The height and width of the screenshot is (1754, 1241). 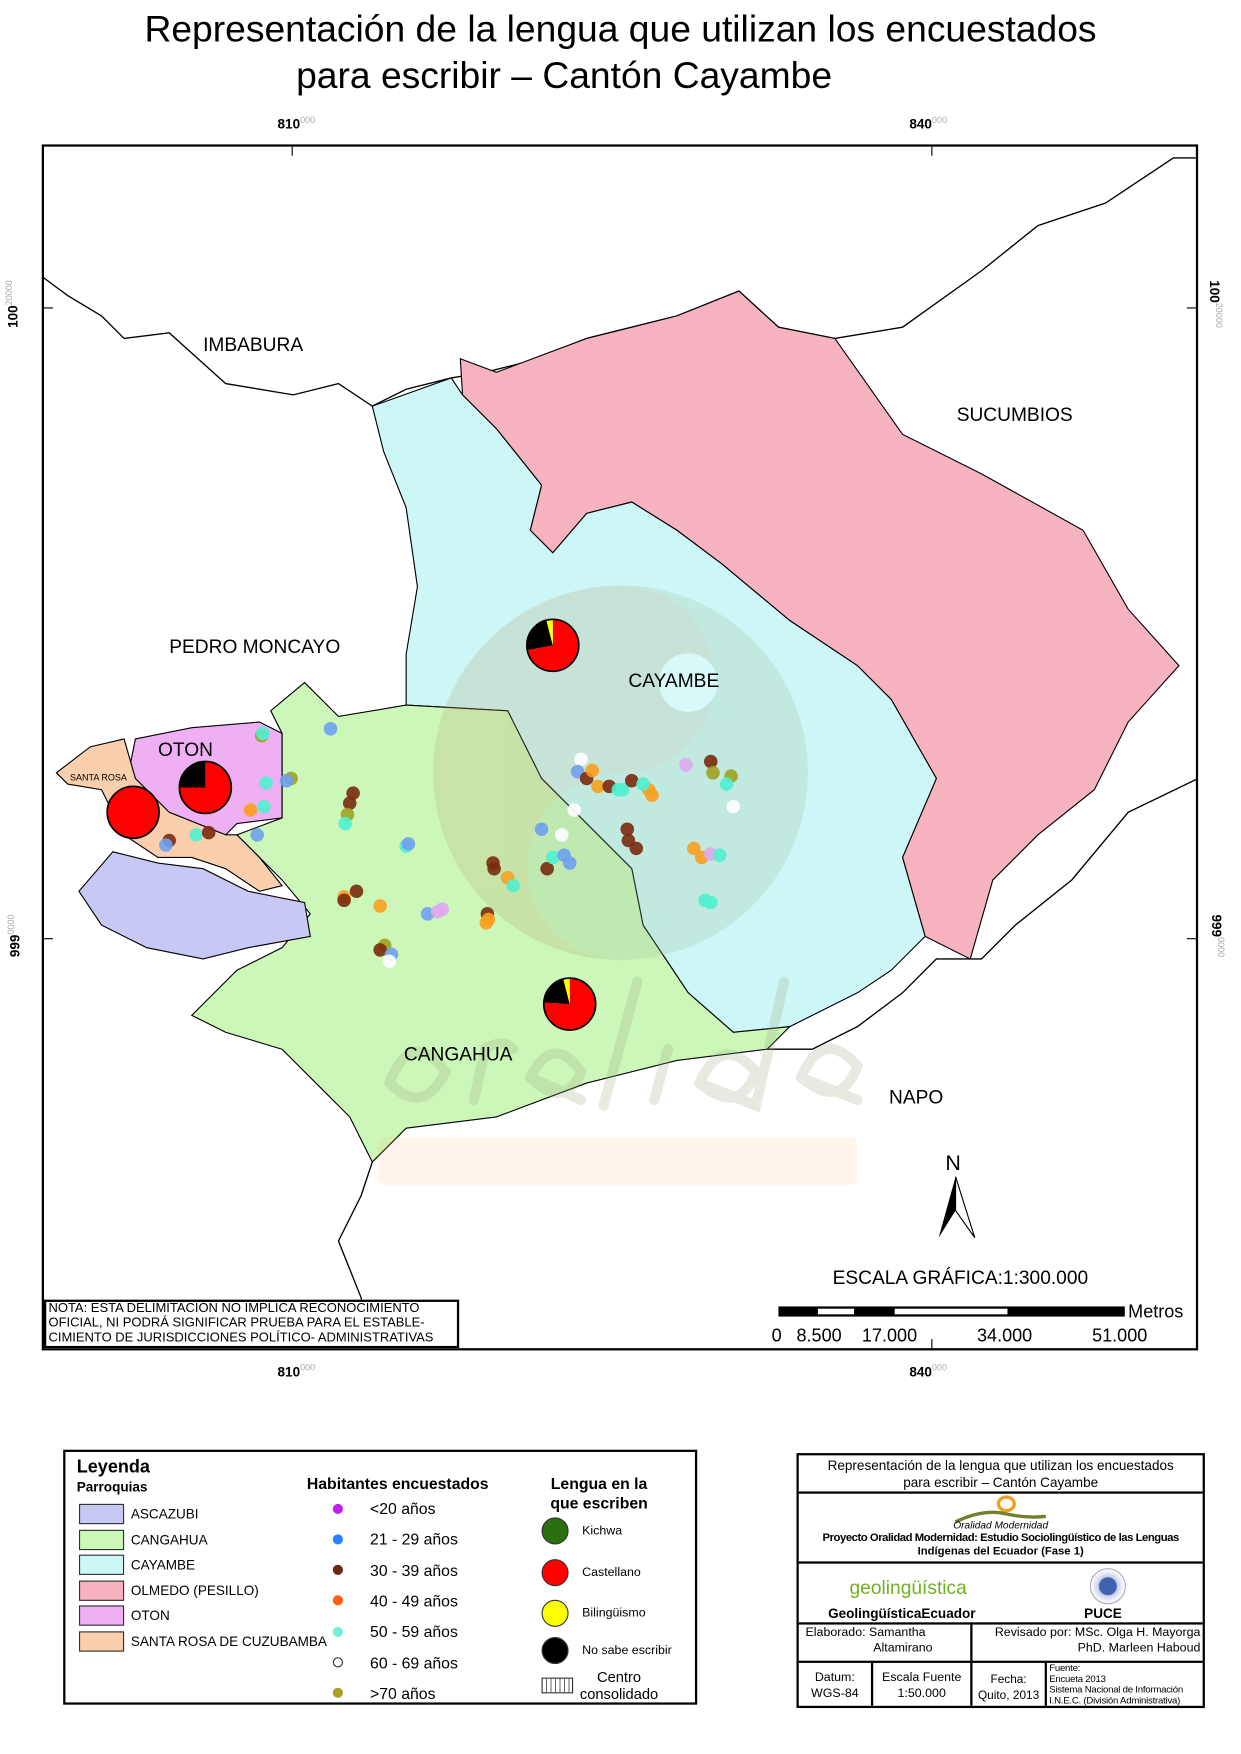 I want to click on legend-item-parish: ASCAZUBI, so click(x=138, y=1514).